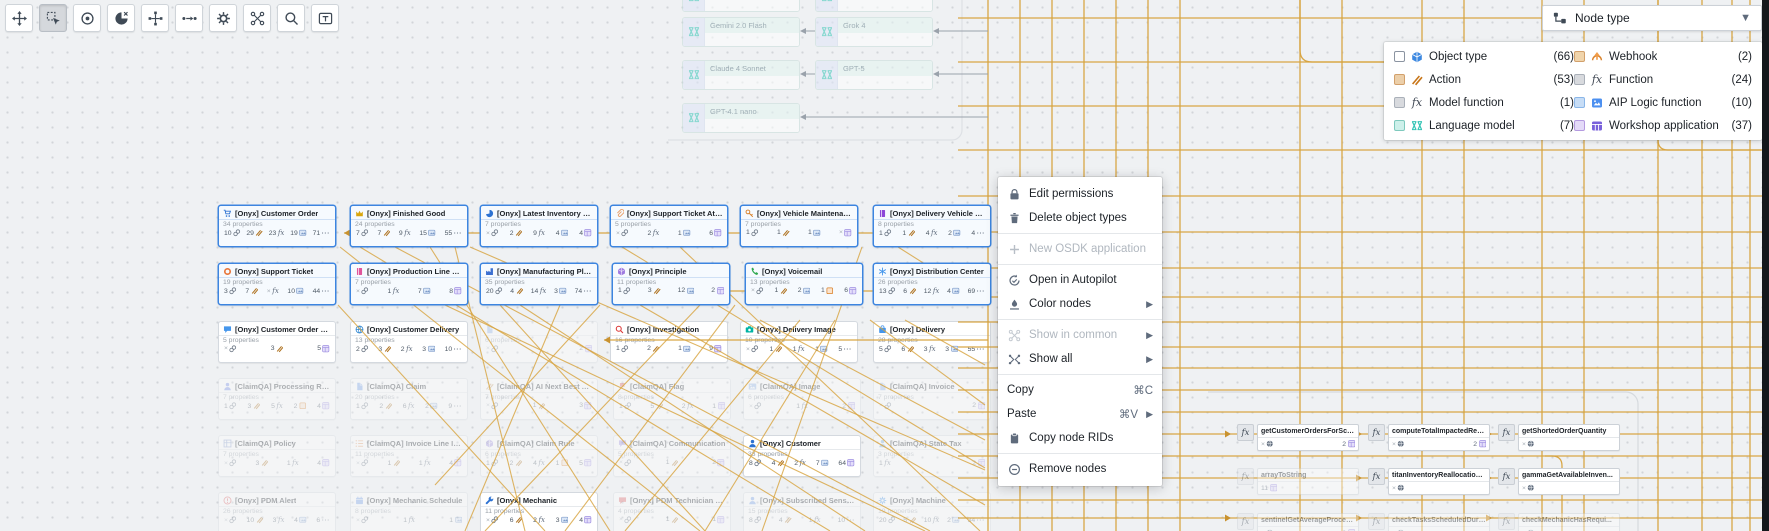 The height and width of the screenshot is (531, 1769). Describe the element at coordinates (1484, 80) in the screenshot. I see `legend-item-action: Action (53)` at that location.